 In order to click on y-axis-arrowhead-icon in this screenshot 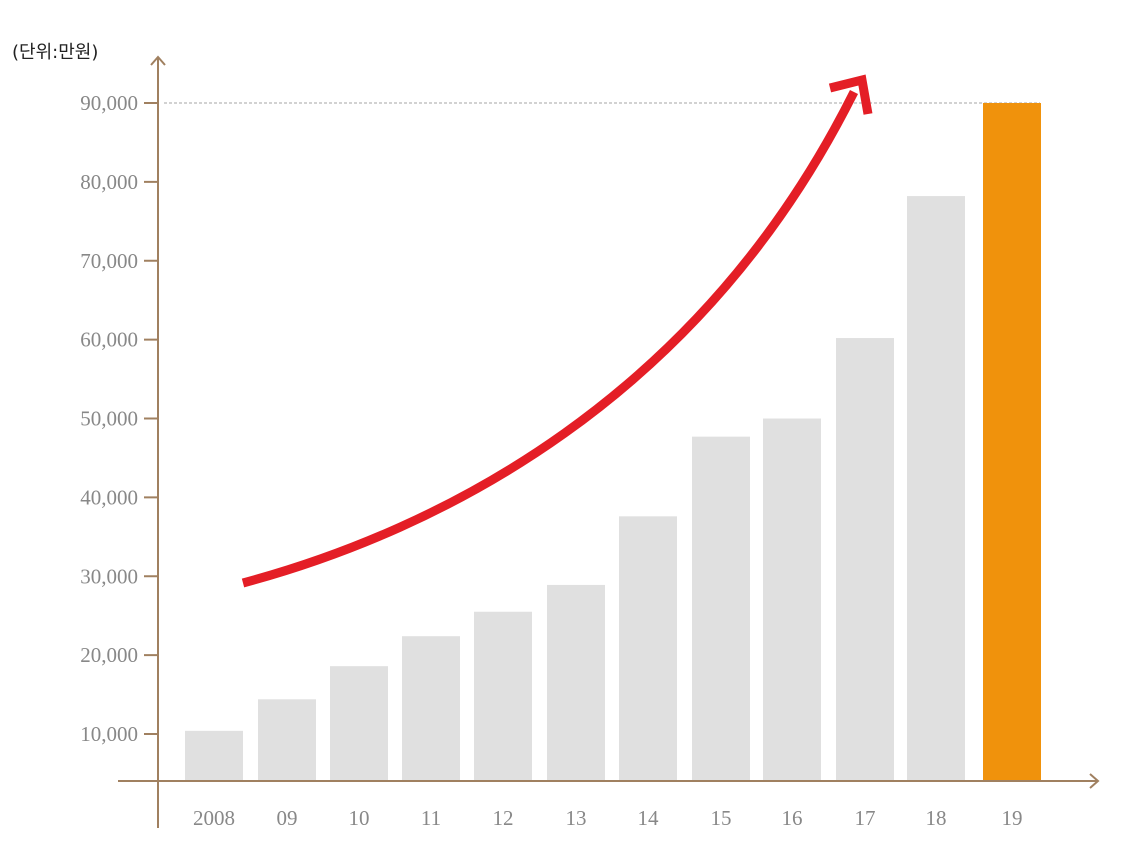, I will do `click(158, 60)`.